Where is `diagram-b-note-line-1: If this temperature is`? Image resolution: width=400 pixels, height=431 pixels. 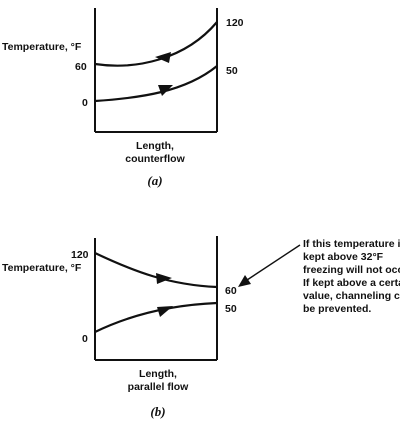 diagram-b-note-line-1: If this temperature is is located at coordinates (351, 244).